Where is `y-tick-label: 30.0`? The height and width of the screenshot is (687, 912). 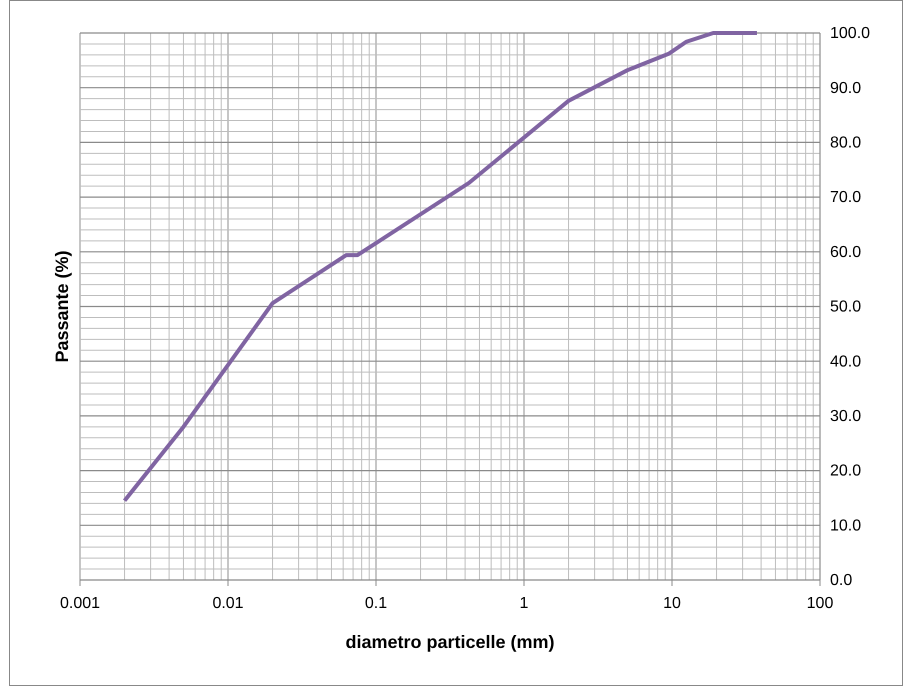
y-tick-label: 30.0 is located at coordinates (846, 417).